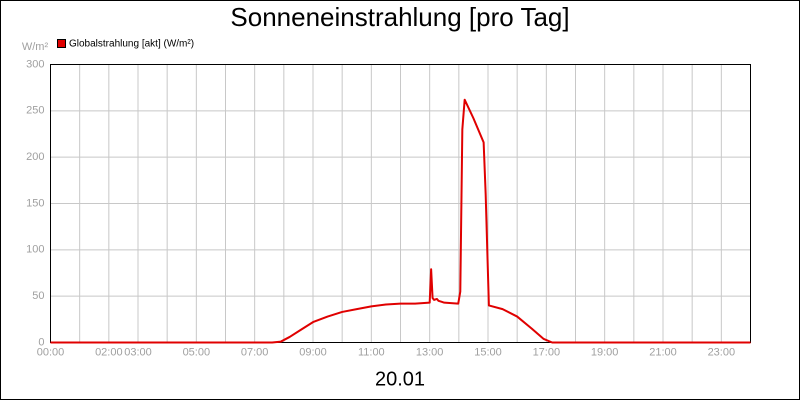 This screenshot has height=400, width=800. I want to click on x-tick-label: 17:00, so click(547, 352).